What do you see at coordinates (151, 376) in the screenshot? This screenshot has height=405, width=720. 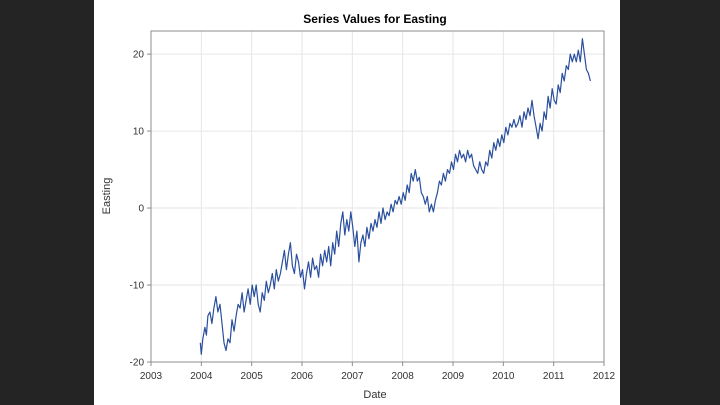 I see `x-tick-label: 2003` at bounding box center [151, 376].